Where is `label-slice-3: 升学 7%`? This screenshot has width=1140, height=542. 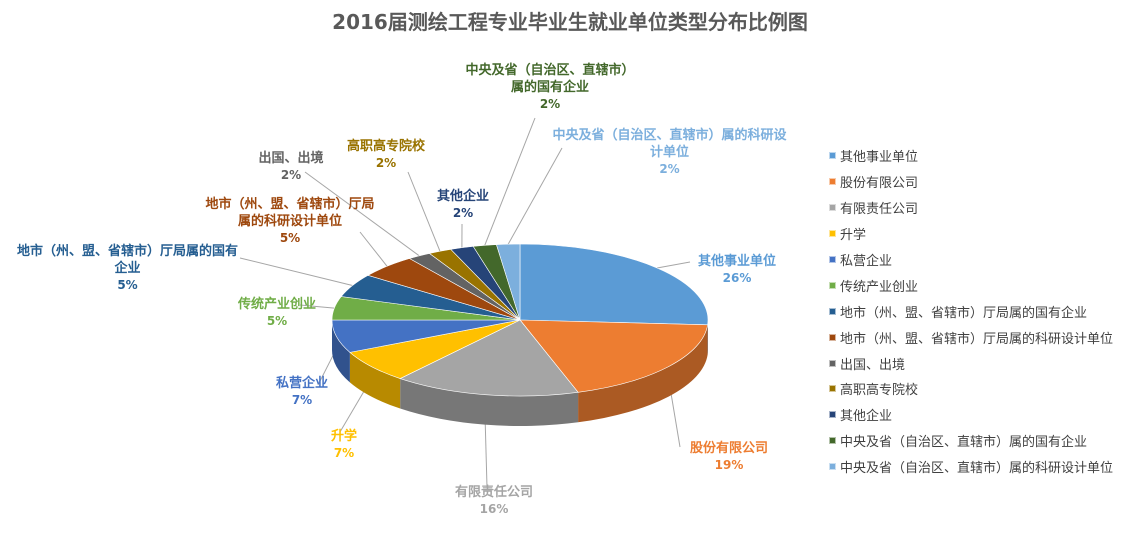
label-slice-3: 升学 7% is located at coordinates (343, 444).